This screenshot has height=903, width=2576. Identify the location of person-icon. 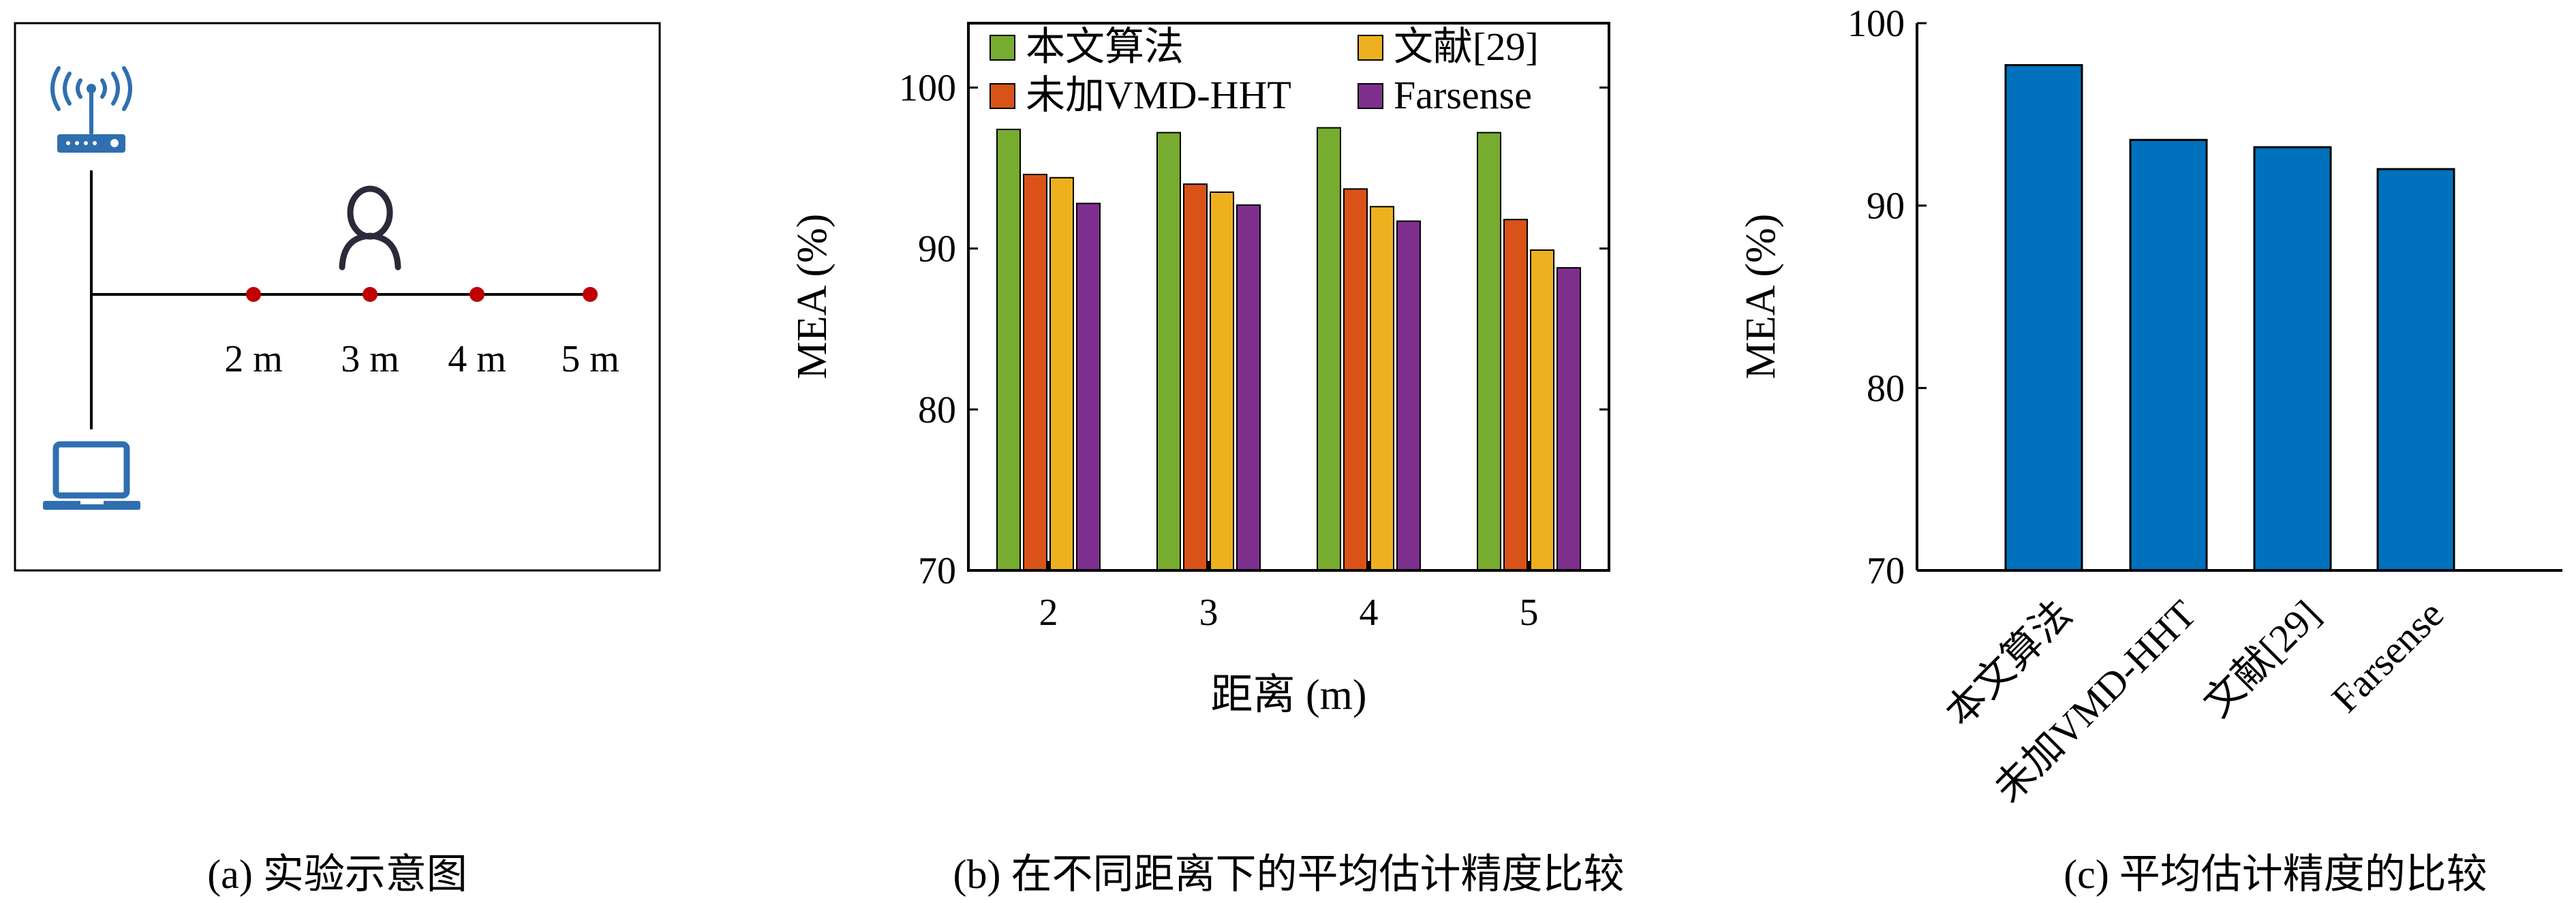
(370, 228).